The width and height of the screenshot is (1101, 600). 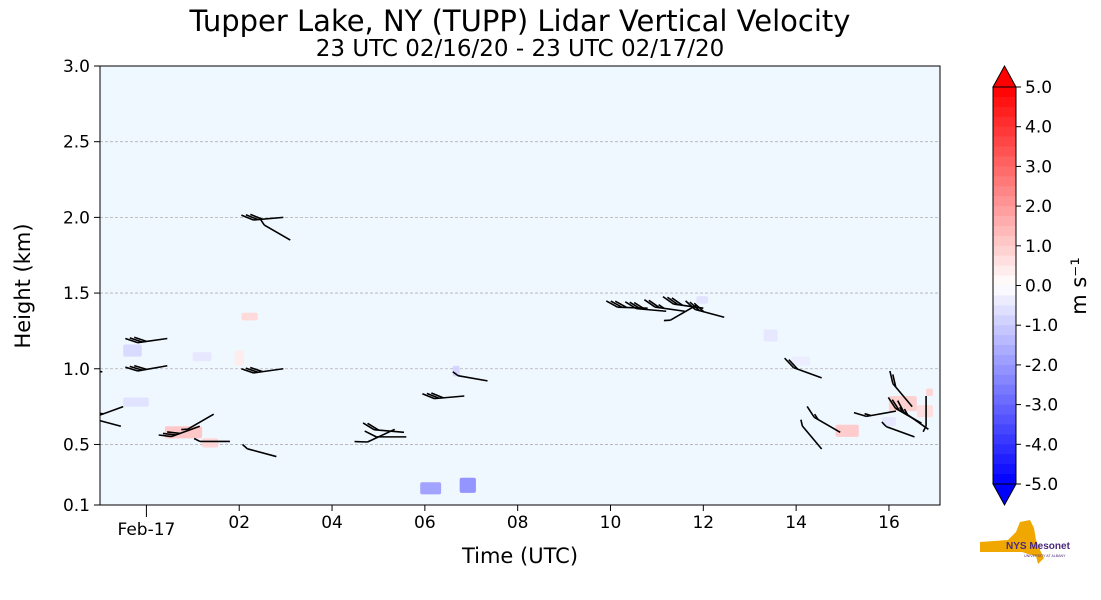 What do you see at coordinates (76, 370) in the screenshot?
I see `y-tick-label: 1.0` at bounding box center [76, 370].